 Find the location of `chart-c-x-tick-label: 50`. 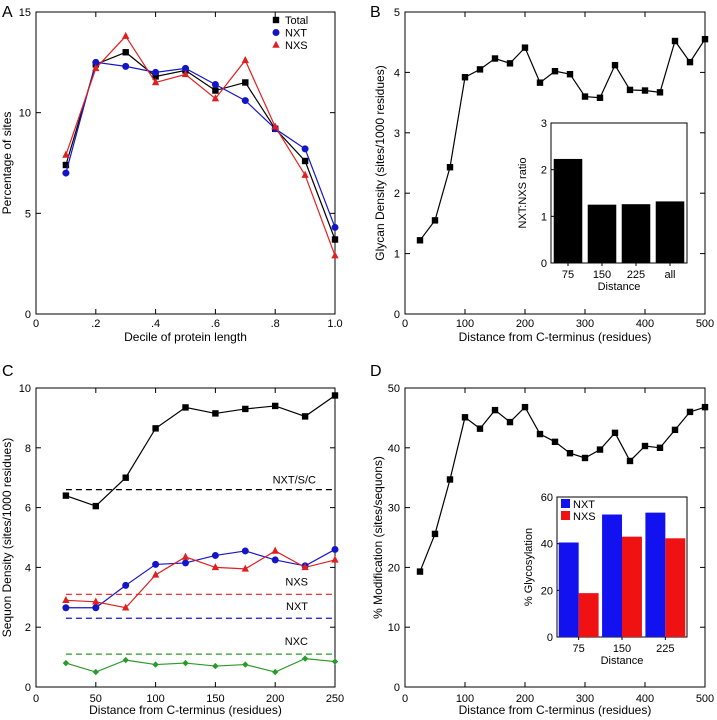

chart-c-x-tick-label: 50 is located at coordinates (96, 699).